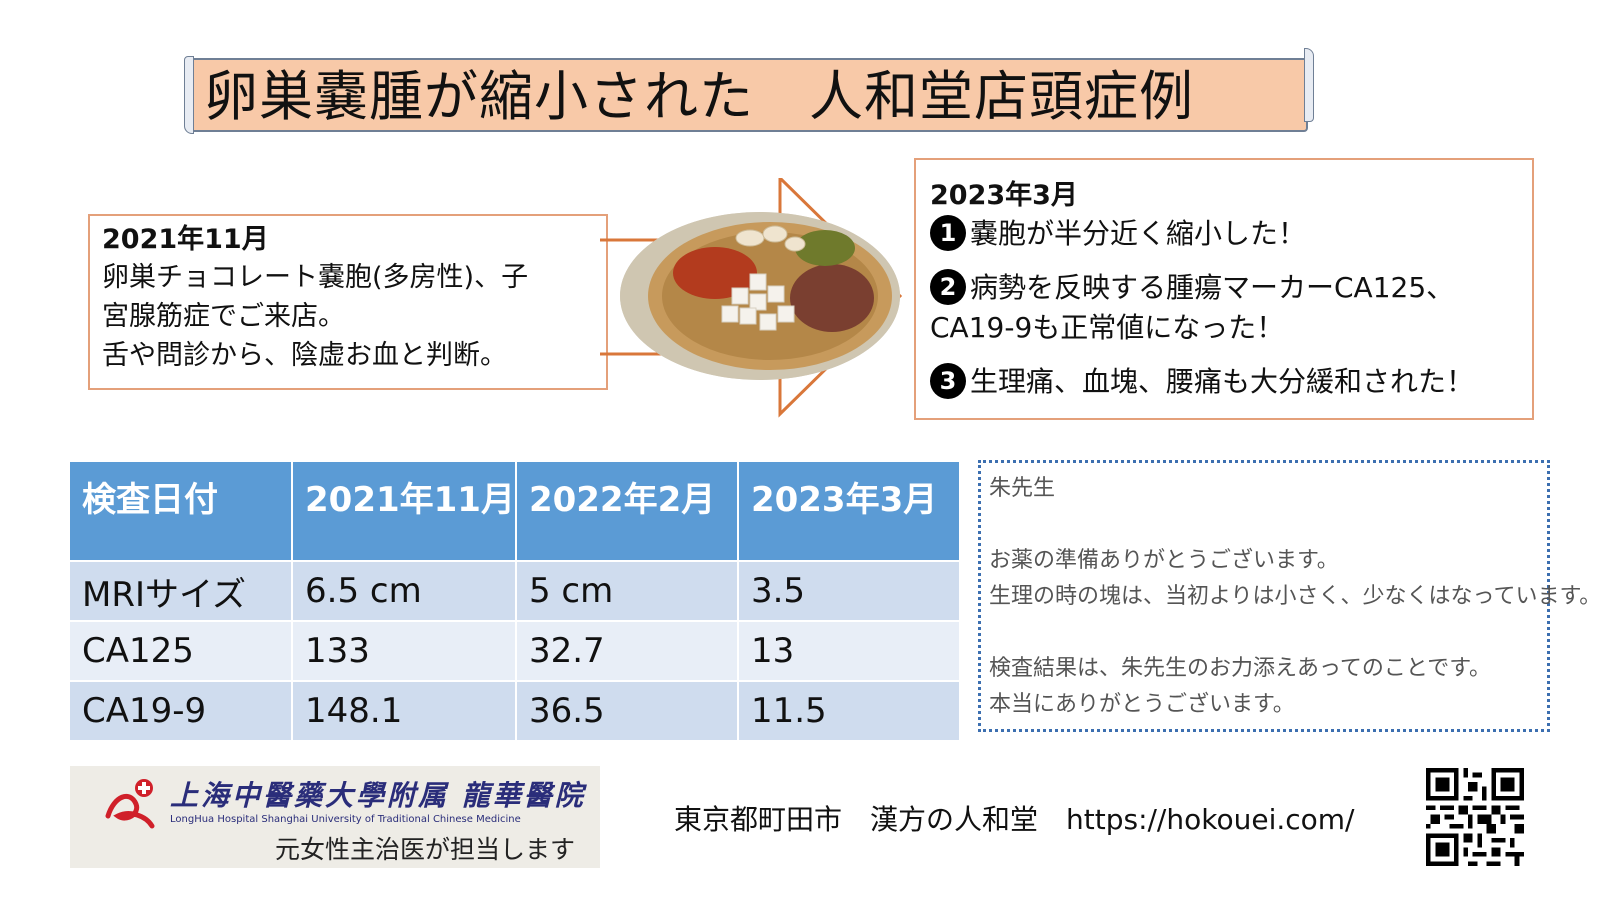 The height and width of the screenshot is (900, 1600). I want to click on before-line: 舌や問診から、陰虚お血と判断。, so click(304, 355).